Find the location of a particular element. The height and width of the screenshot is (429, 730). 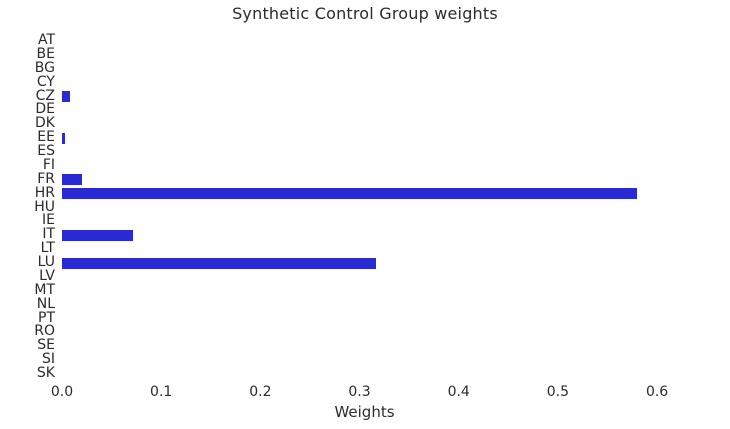

bar-ee is located at coordinates (63, 138).